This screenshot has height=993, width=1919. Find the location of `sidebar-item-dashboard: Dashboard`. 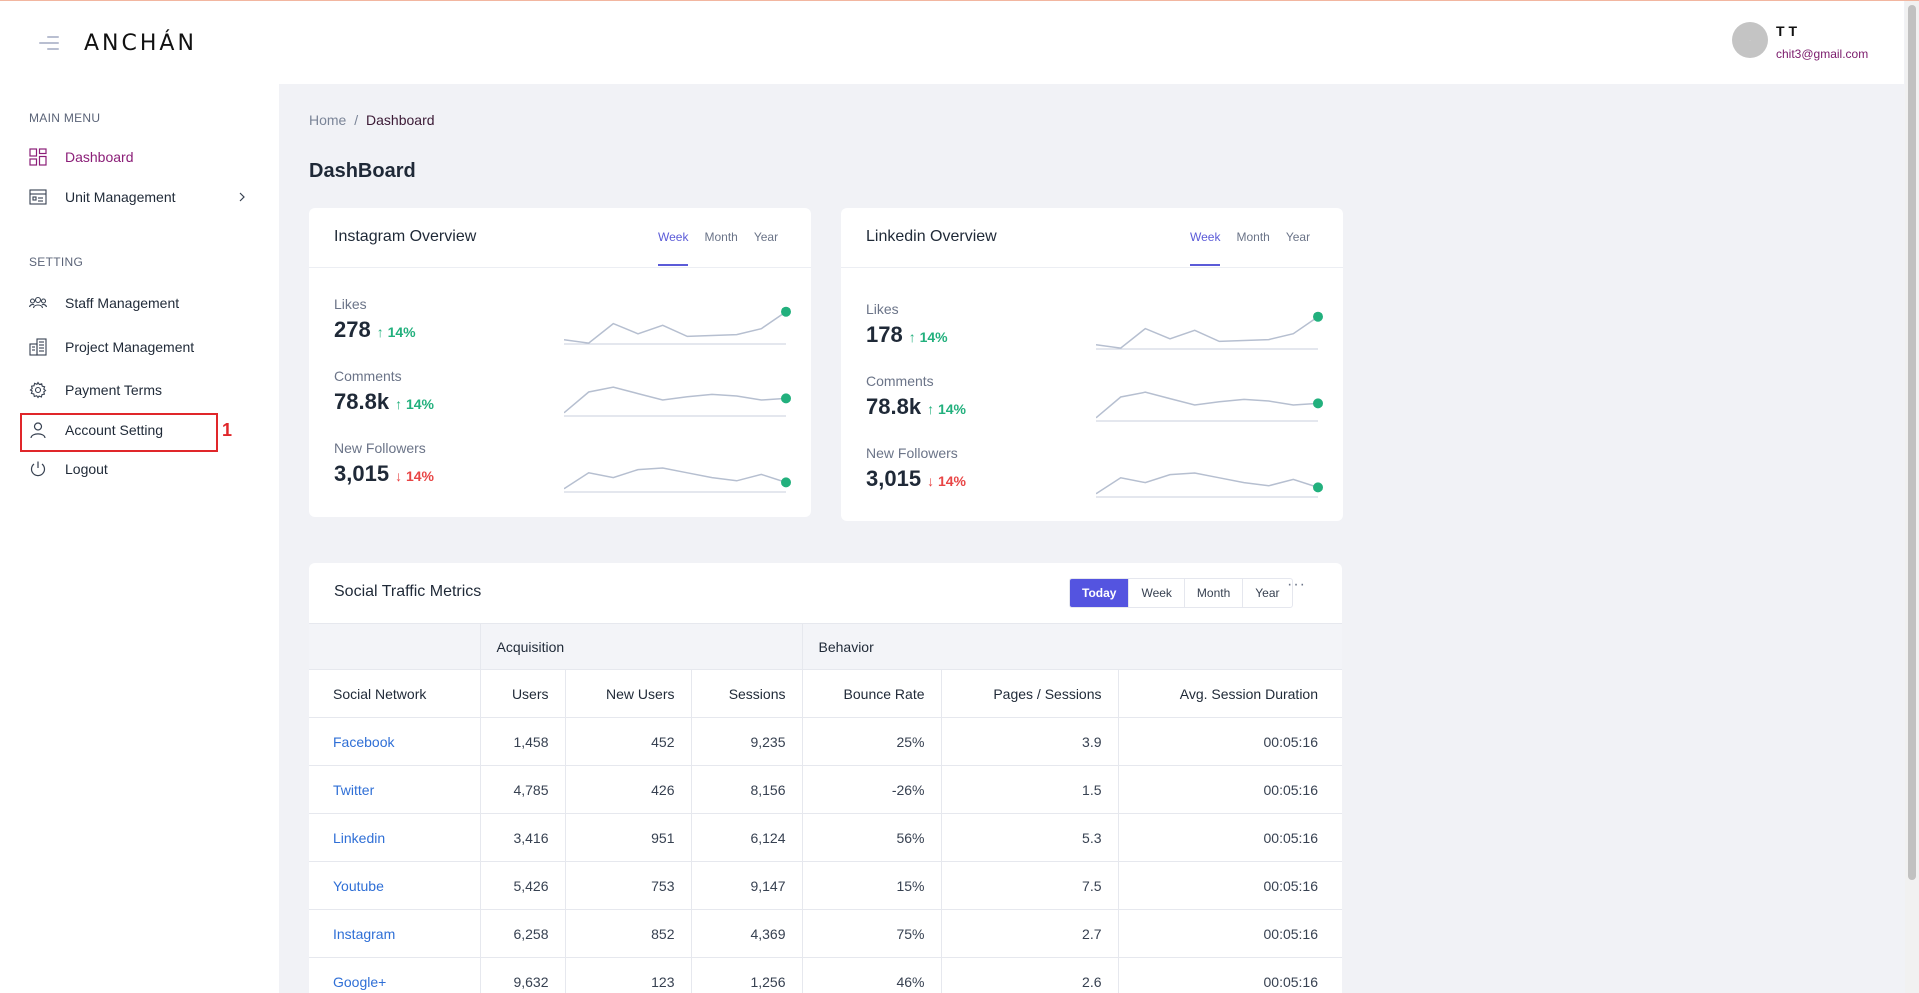

sidebar-item-dashboard: Dashboard is located at coordinates (81, 157).